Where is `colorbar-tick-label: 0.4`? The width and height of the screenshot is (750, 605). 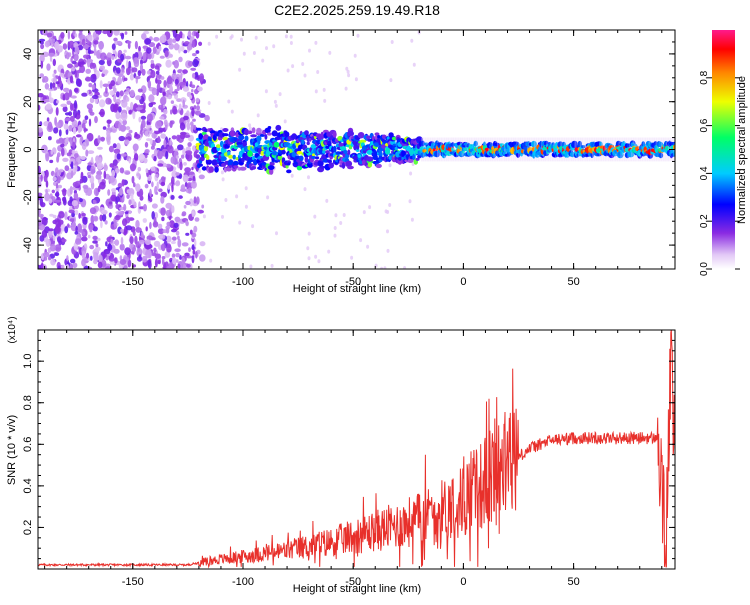
colorbar-tick-label: 0.4 is located at coordinates (704, 173).